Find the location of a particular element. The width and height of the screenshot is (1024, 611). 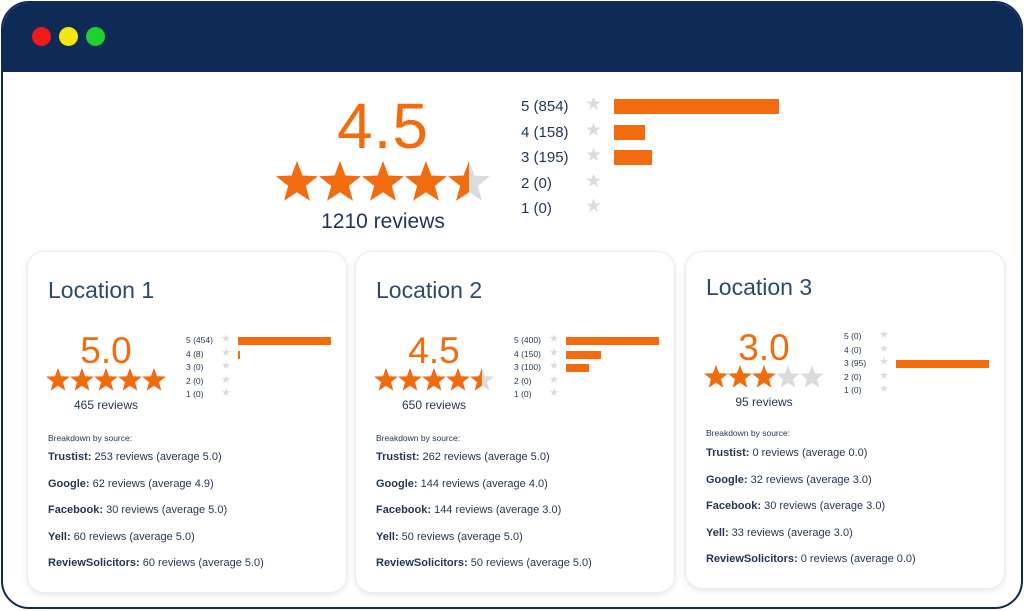

distribution-row: 4 (8) ★ is located at coordinates (261, 354).